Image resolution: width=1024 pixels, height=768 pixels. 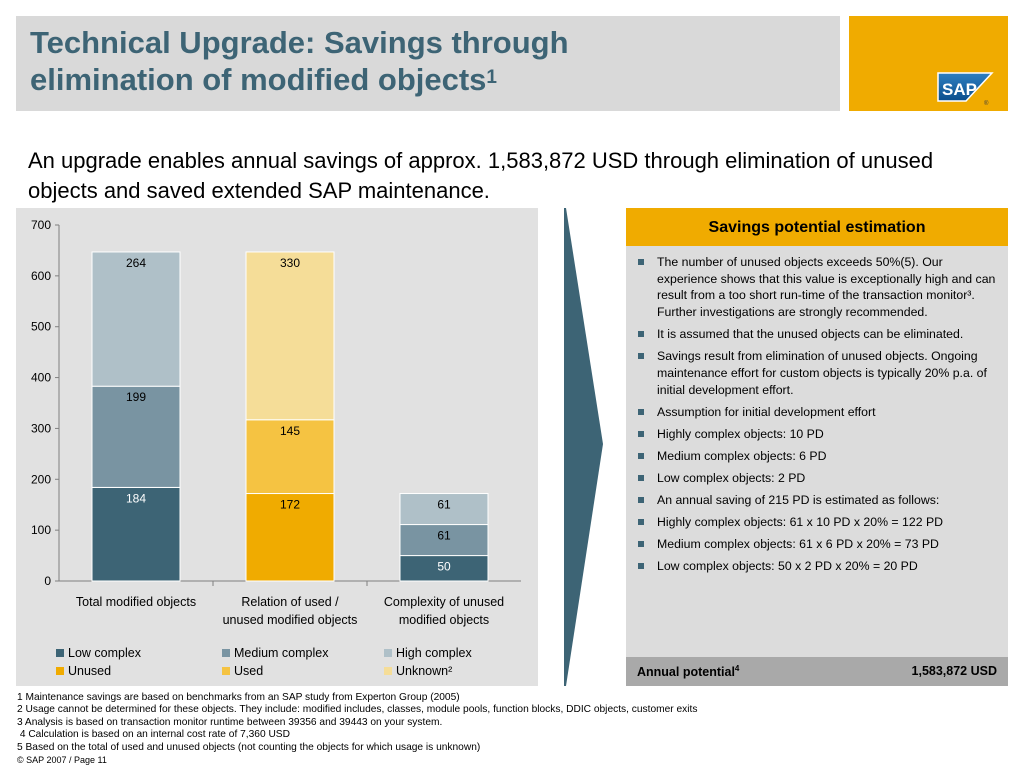 What do you see at coordinates (41, 327) in the screenshot?
I see `y-tick-label: 500` at bounding box center [41, 327].